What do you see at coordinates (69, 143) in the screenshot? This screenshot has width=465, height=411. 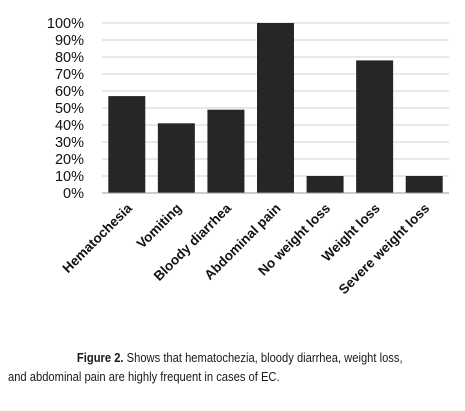 I see `y-tick-label: 30%` at bounding box center [69, 143].